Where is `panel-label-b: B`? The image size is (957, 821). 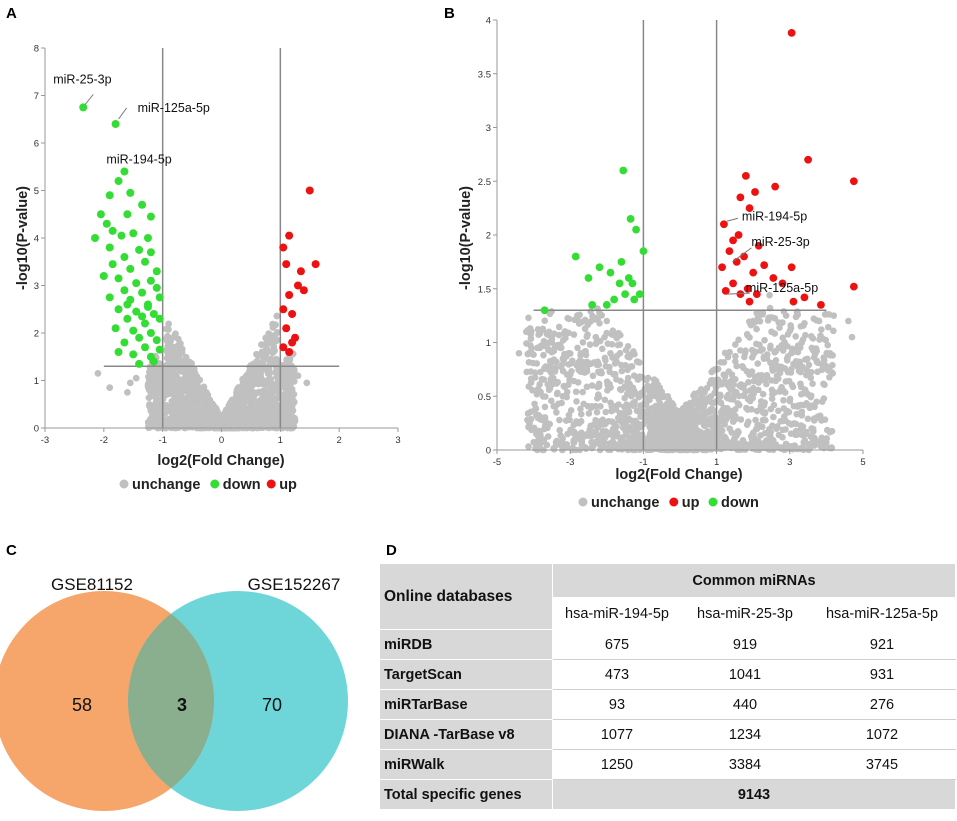 panel-label-b: B is located at coordinates (449, 13).